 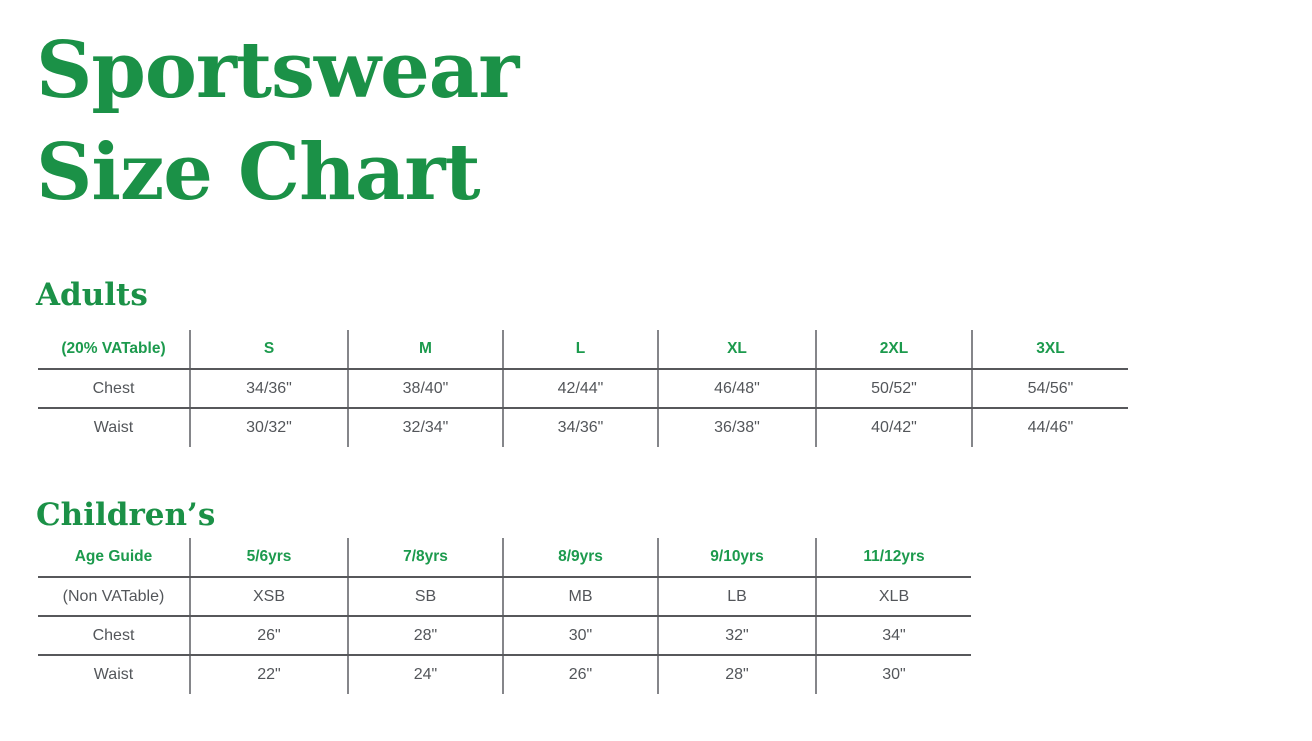 I want to click on table-cell: 30/32", so click(x=269, y=427).